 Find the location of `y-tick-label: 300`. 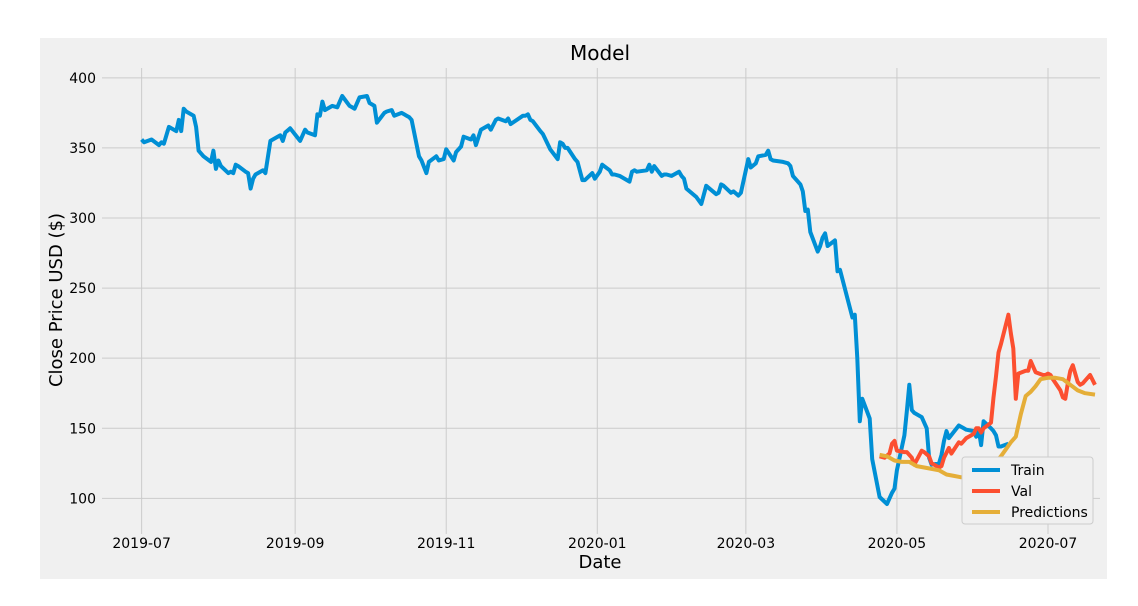

y-tick-label: 300 is located at coordinates (82, 219).